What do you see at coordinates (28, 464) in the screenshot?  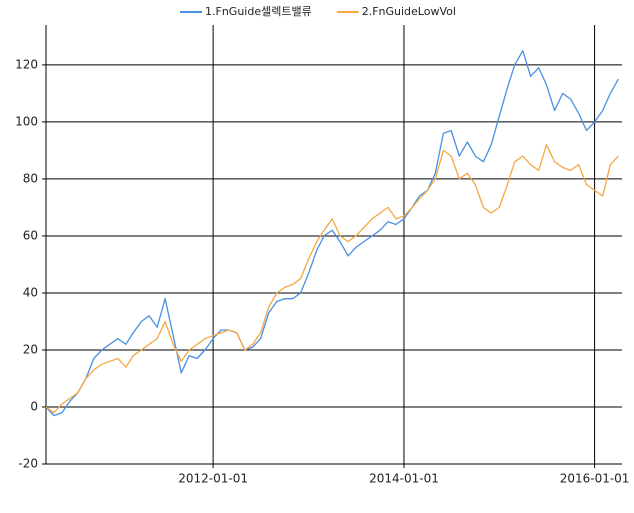 I see `y-tick-label: -20` at bounding box center [28, 464].